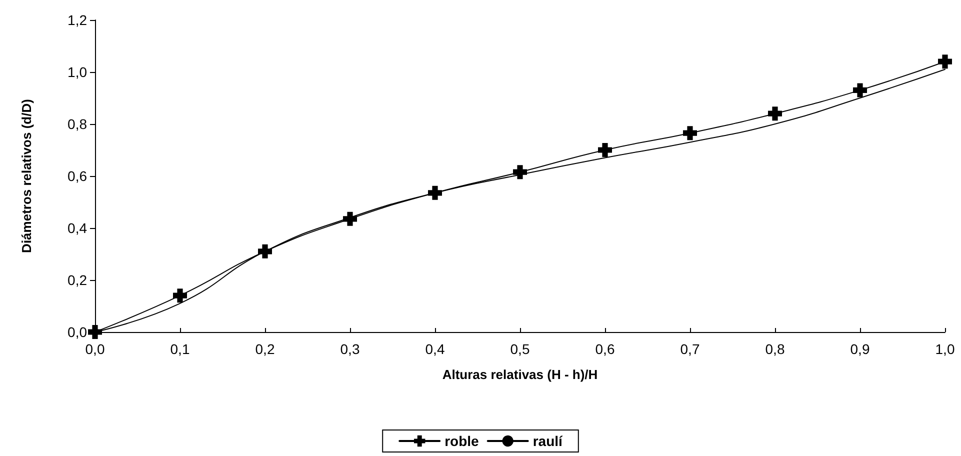 The image size is (961, 456). What do you see at coordinates (78, 176) in the screenshot?
I see `y-tick-label: 0,6` at bounding box center [78, 176].